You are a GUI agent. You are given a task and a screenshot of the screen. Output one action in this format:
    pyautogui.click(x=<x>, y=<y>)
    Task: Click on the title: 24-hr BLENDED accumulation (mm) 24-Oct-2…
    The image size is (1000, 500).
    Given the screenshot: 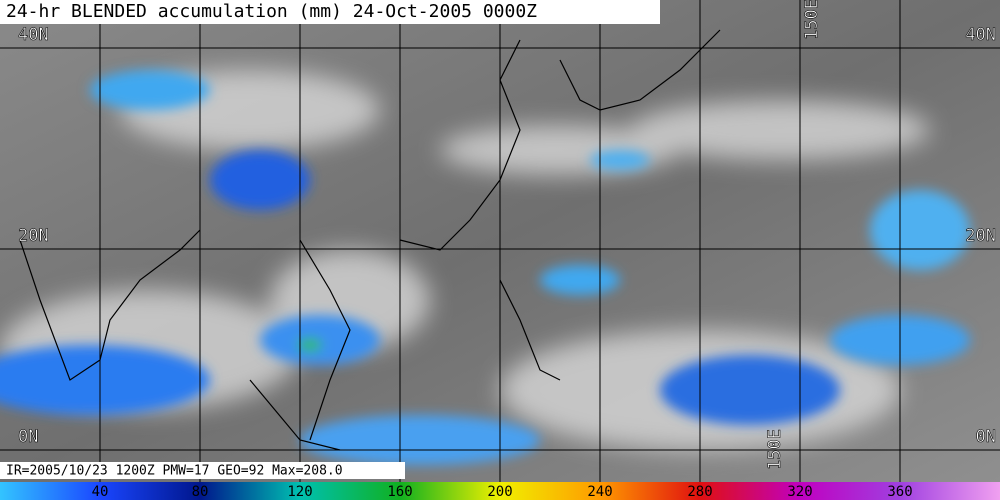 What is the action you would take?
    pyautogui.click(x=271, y=11)
    